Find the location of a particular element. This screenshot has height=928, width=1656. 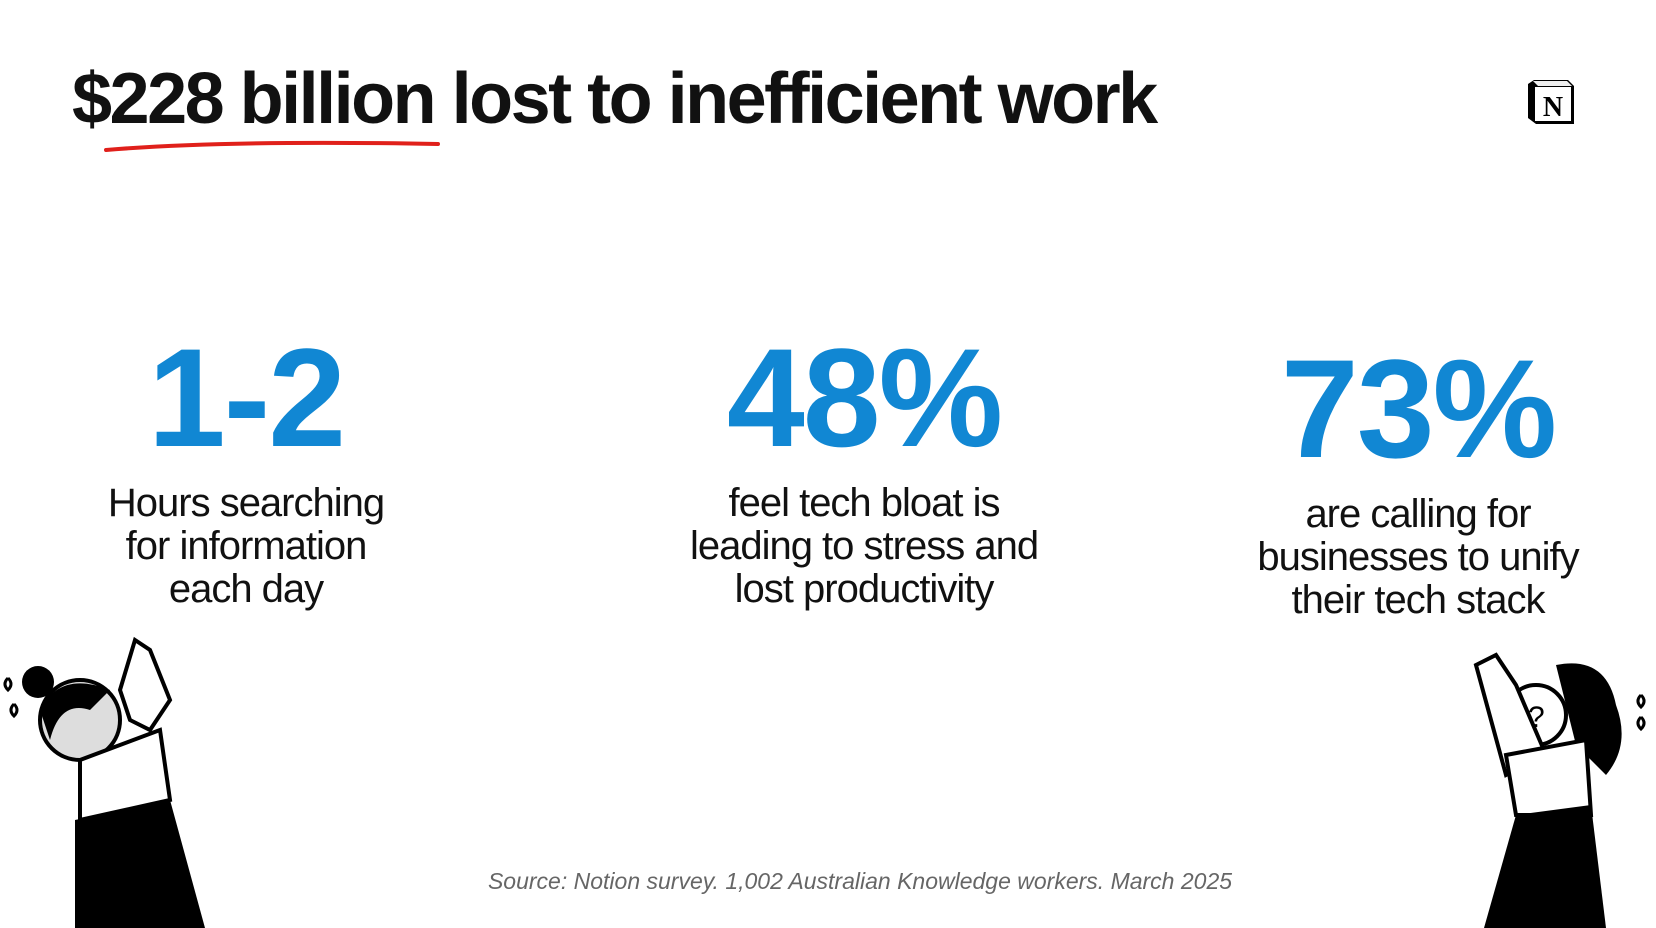

stat-label: Hours searching for information each day is located at coordinates (253, 546).